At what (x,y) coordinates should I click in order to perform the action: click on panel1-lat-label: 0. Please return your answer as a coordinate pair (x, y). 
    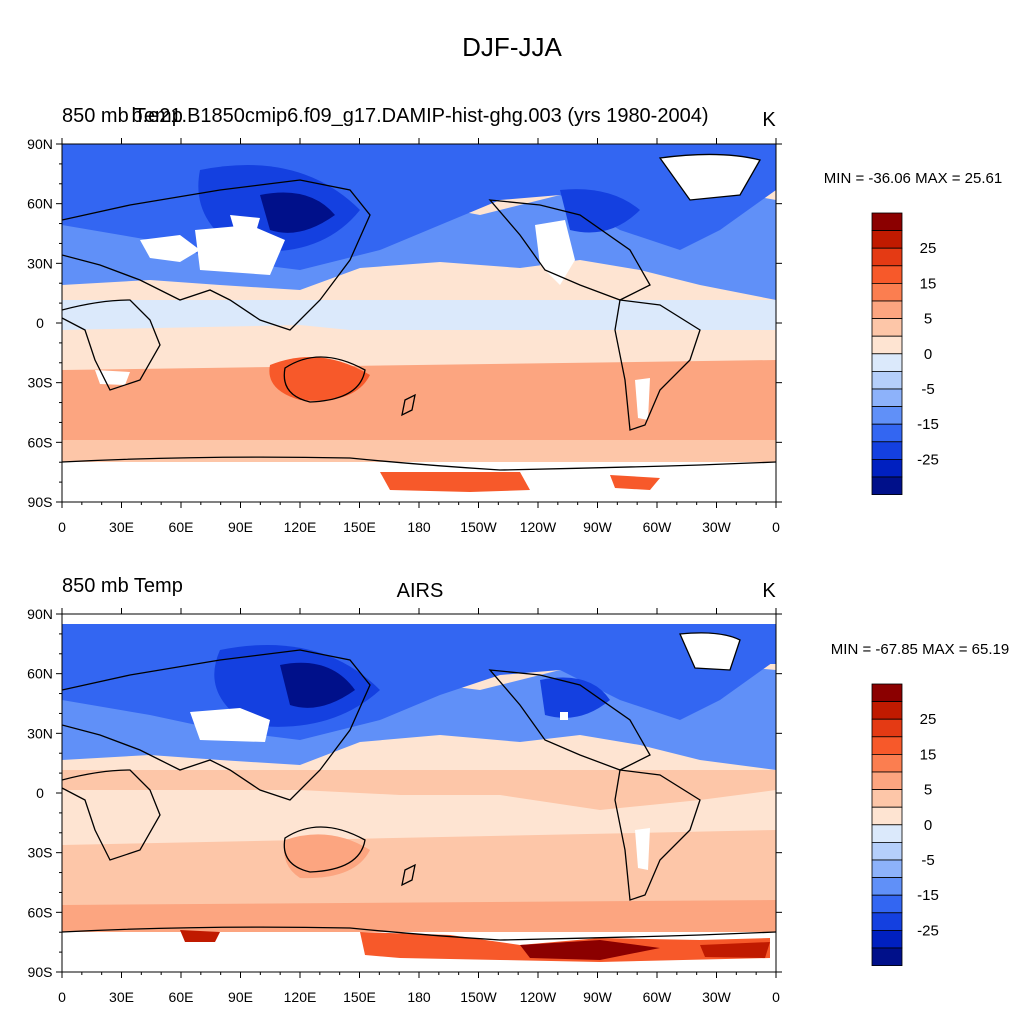
    Looking at the image, I should click on (40, 323).